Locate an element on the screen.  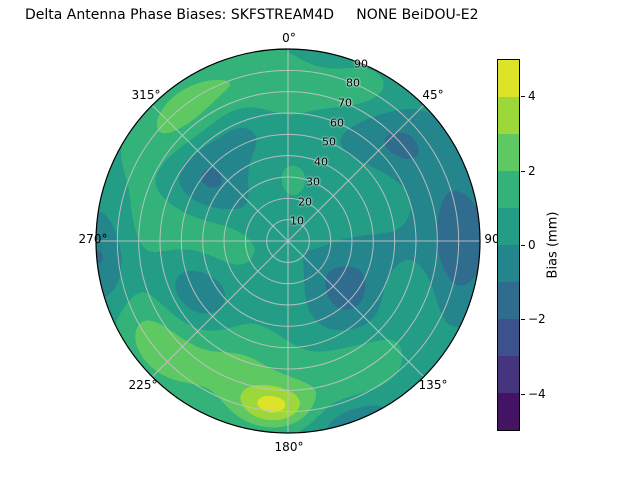
theta-label-90: 90 is located at coordinates (492, 239).